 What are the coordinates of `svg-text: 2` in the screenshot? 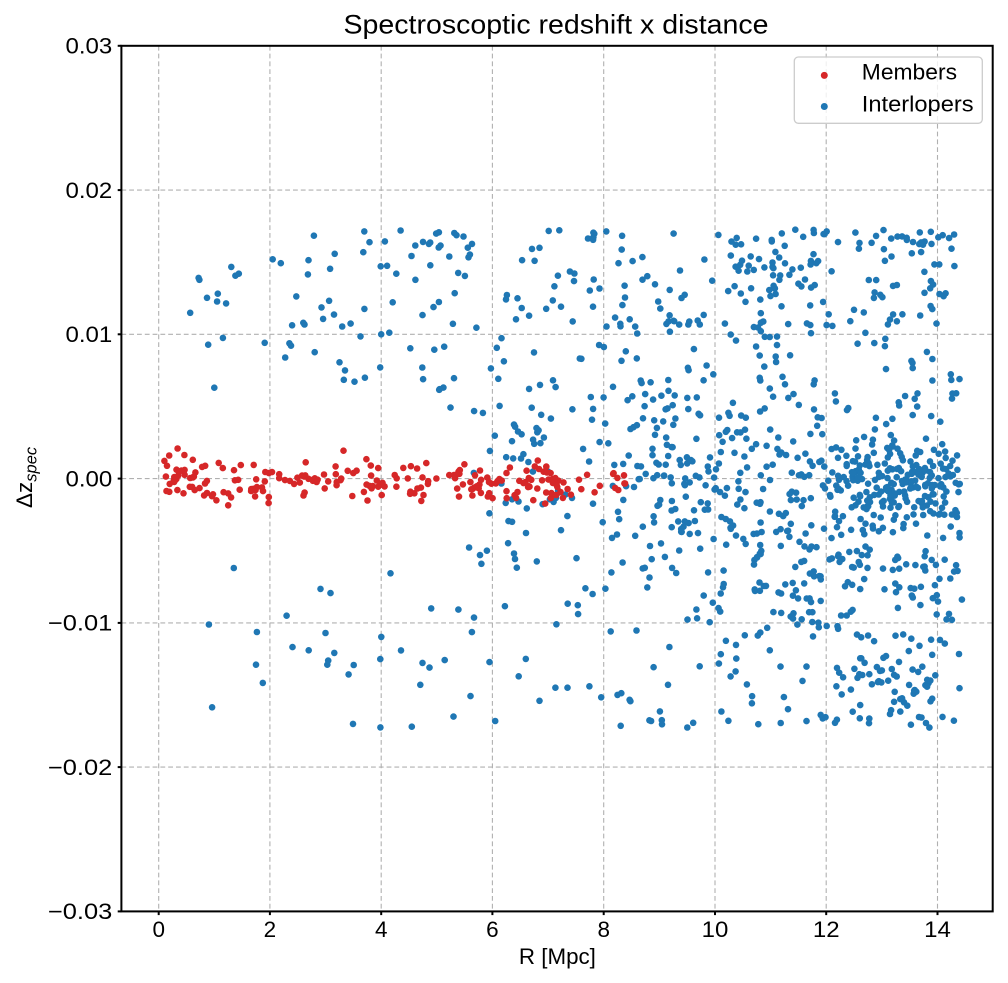 It's located at (270, 929).